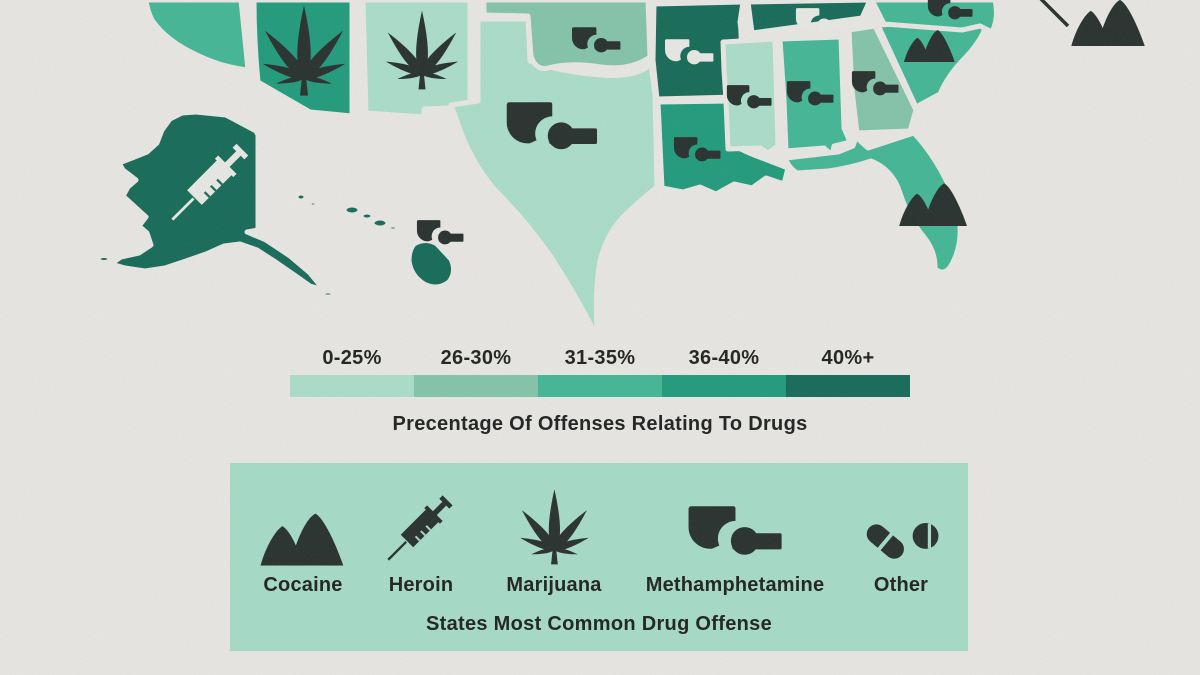  I want to click on legend-label: Marijuana, so click(554, 585).